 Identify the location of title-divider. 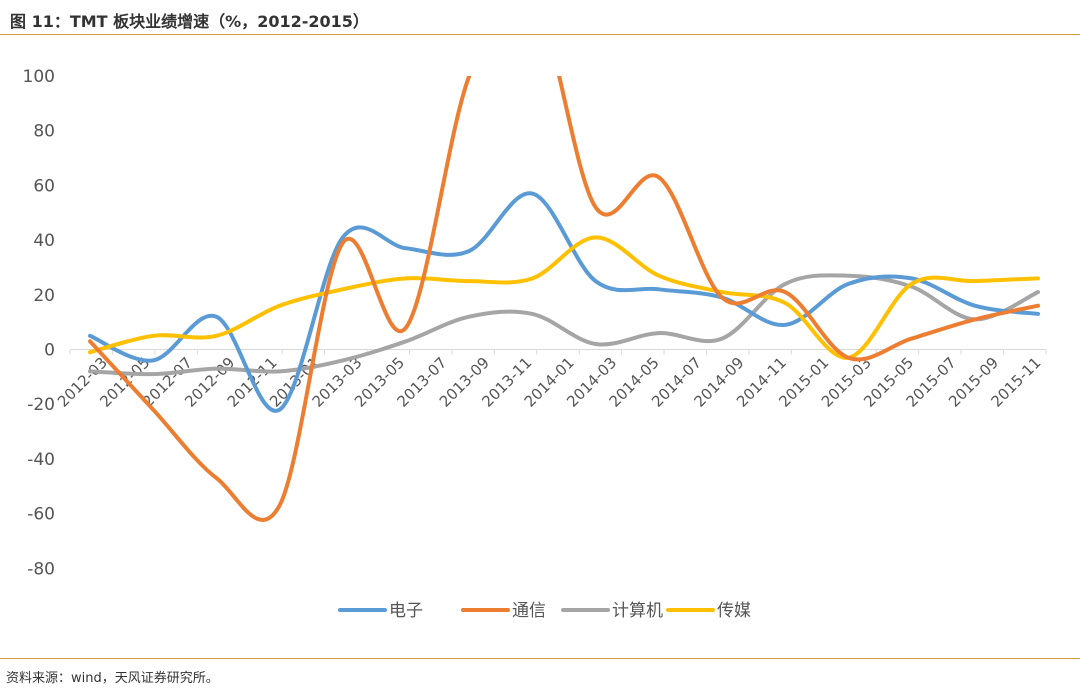
(540, 34).